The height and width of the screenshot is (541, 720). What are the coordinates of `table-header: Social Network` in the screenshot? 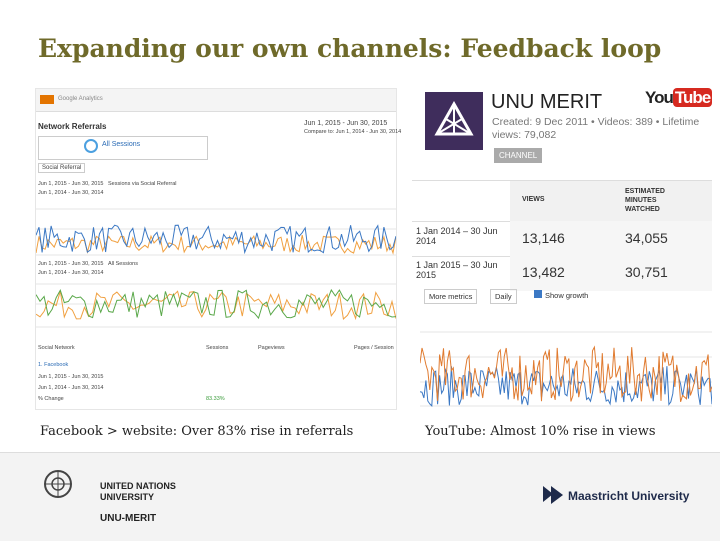 It's located at (56, 348).